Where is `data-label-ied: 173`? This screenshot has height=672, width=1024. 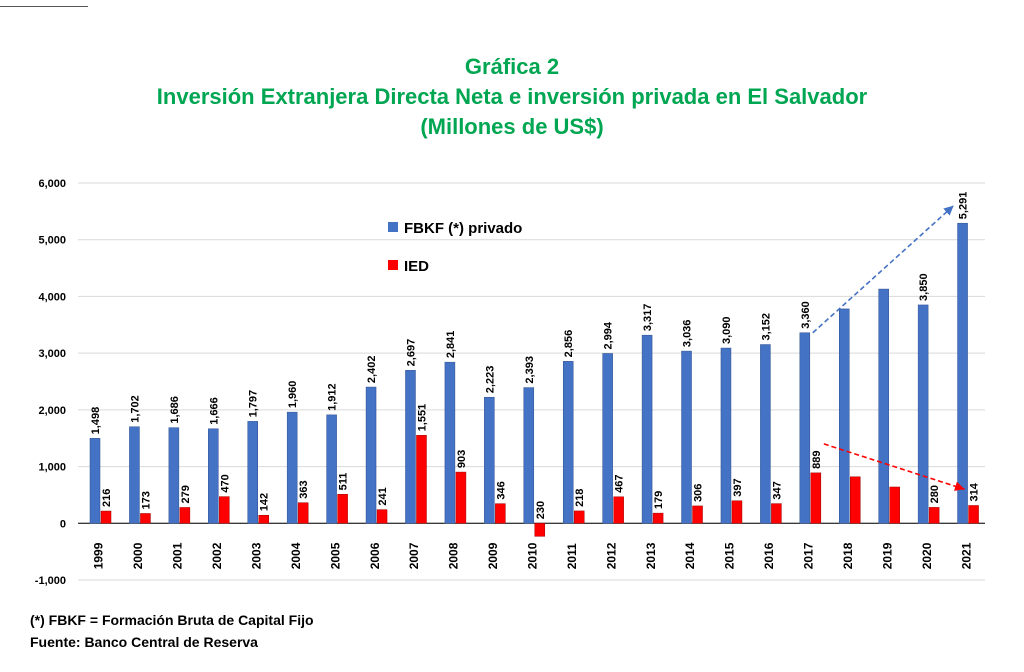 data-label-ied: 173 is located at coordinates (146, 500).